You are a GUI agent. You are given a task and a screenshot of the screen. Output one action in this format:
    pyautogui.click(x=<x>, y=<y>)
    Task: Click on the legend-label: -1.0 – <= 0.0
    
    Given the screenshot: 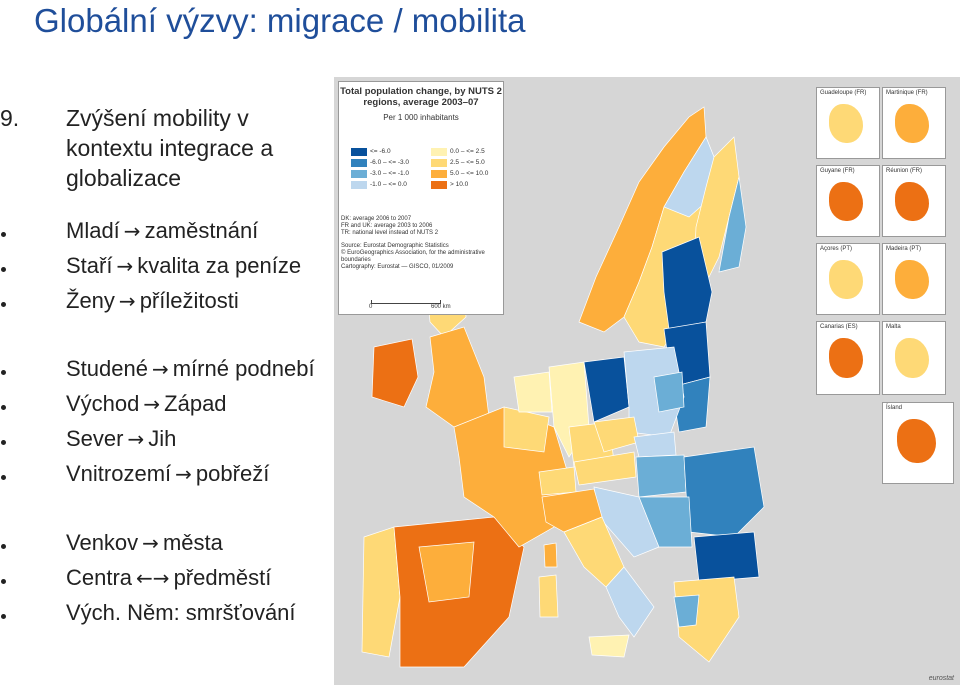 What is the action you would take?
    pyautogui.click(x=388, y=184)
    